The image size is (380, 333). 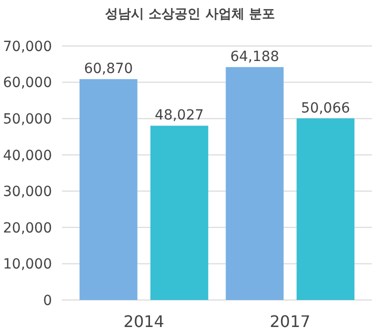 What do you see at coordinates (27, 264) in the screenshot?
I see `y-tick-label: 10,000` at bounding box center [27, 264].